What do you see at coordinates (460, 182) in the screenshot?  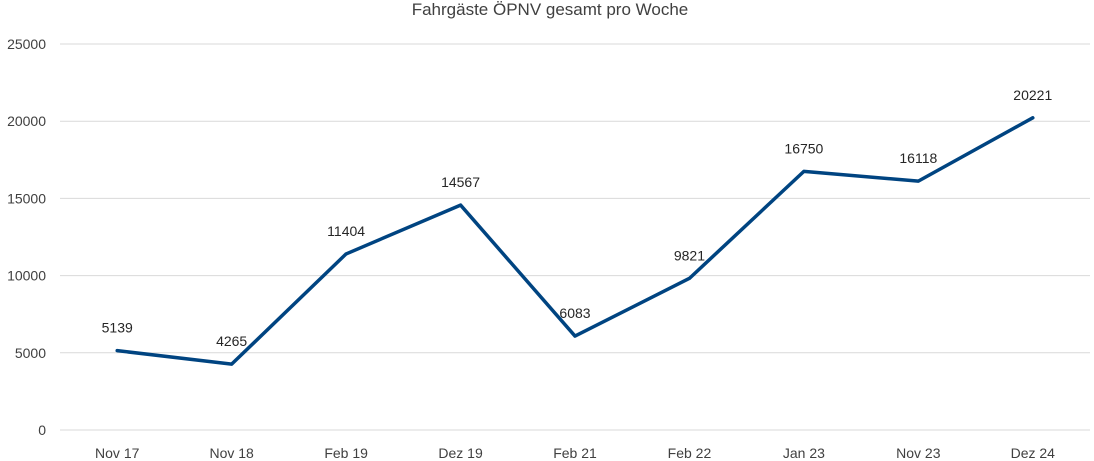 I see `data-label: 14567` at bounding box center [460, 182].